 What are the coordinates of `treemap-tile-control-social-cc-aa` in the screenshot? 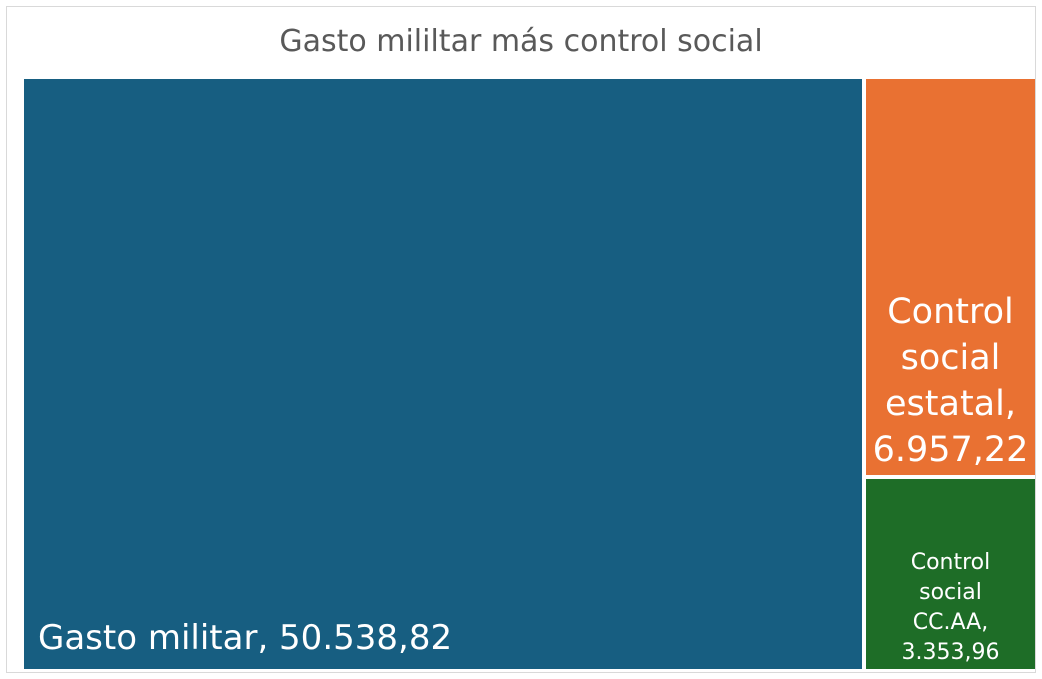 It's located at (950, 574).